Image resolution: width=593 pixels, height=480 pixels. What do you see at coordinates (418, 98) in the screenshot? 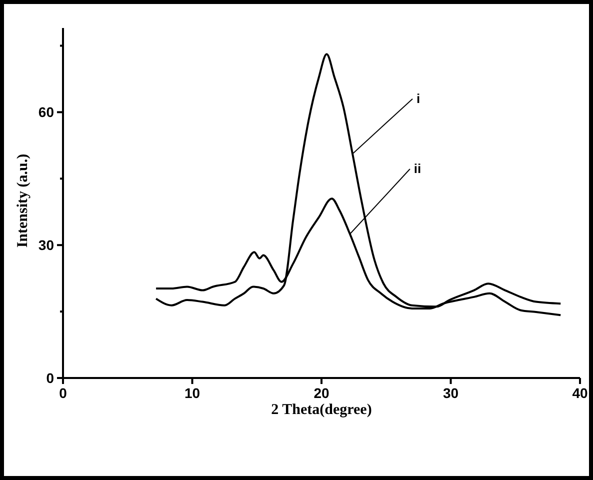
I see `annotation: i` at bounding box center [418, 98].